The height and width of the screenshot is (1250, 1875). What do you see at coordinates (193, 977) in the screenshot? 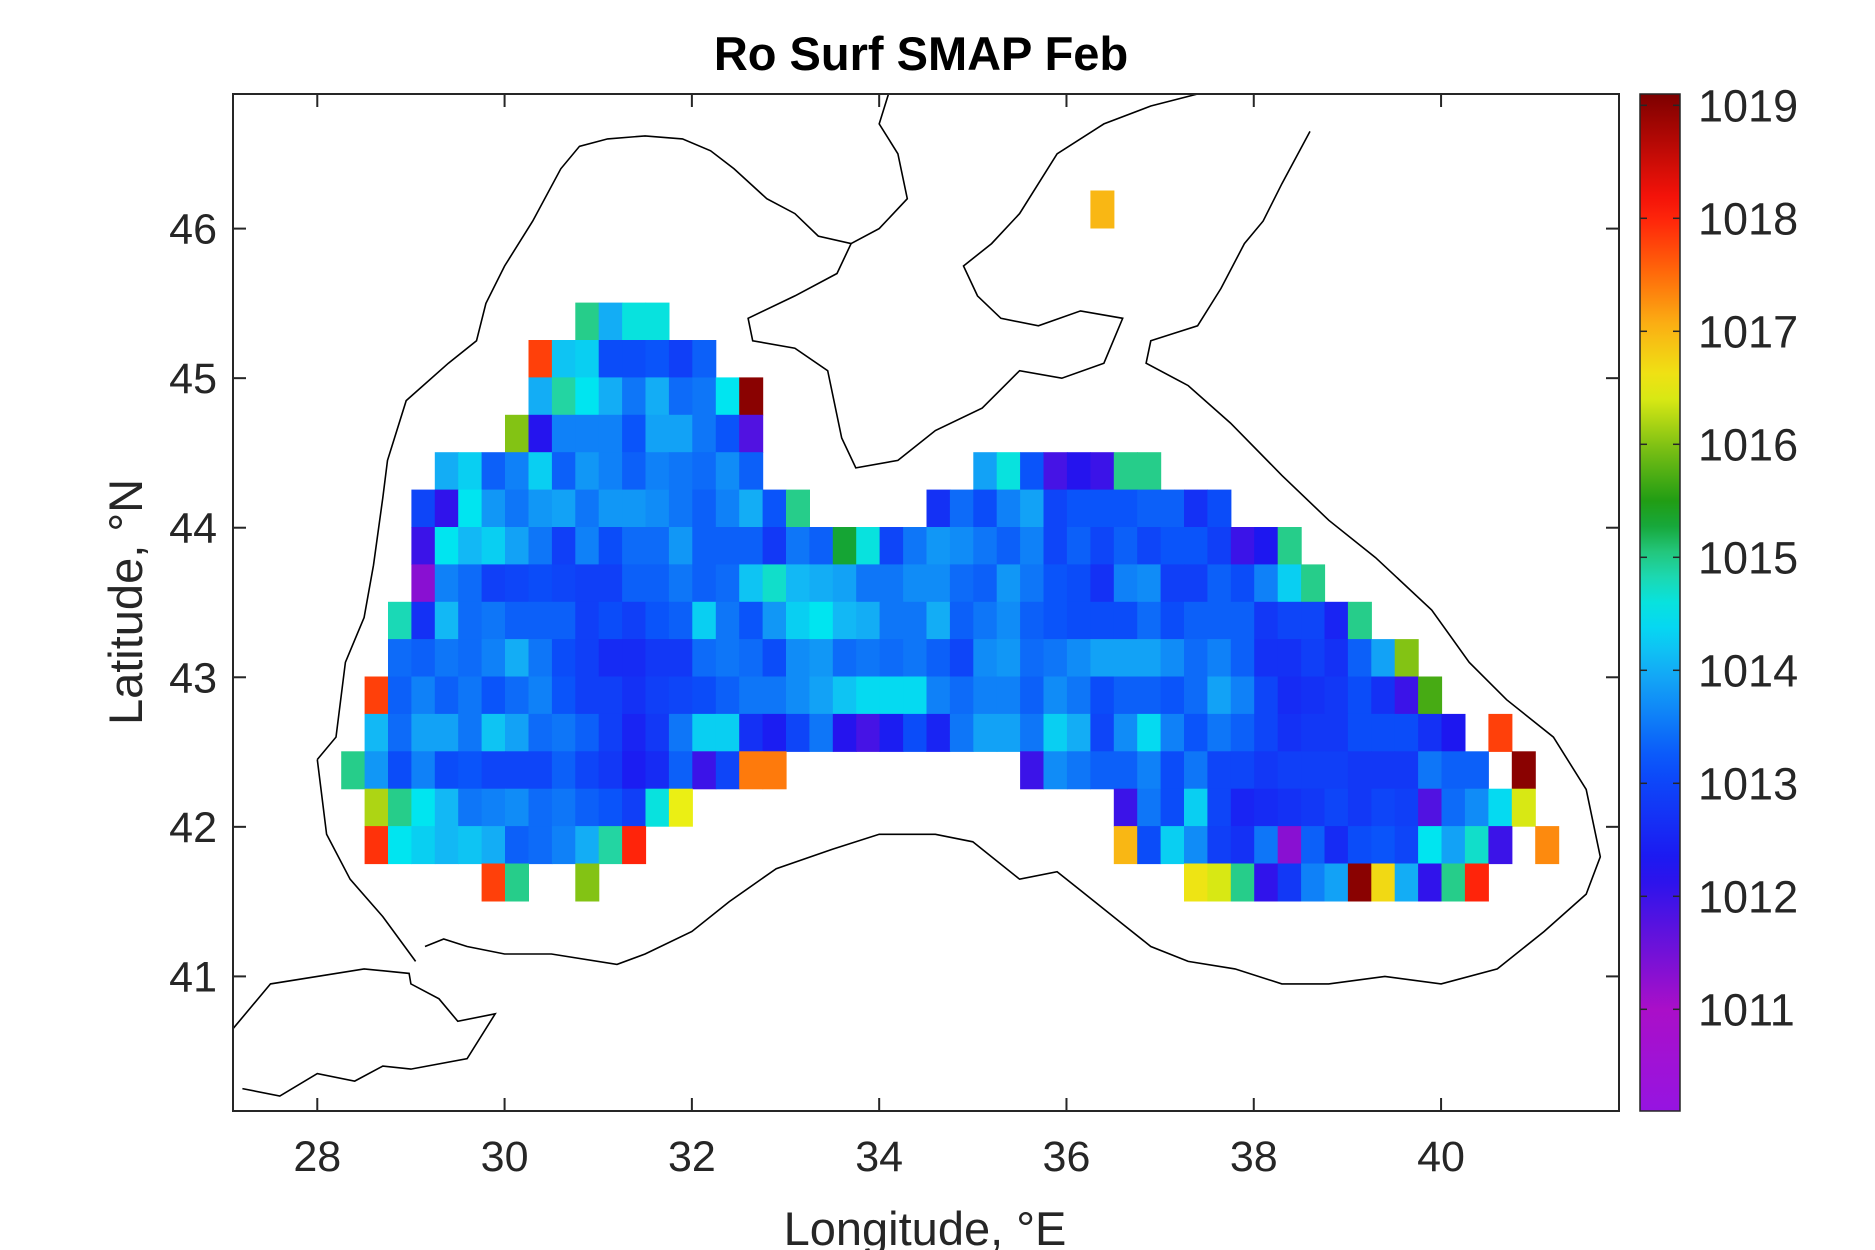
I see `y-tick-label: 41` at bounding box center [193, 977].